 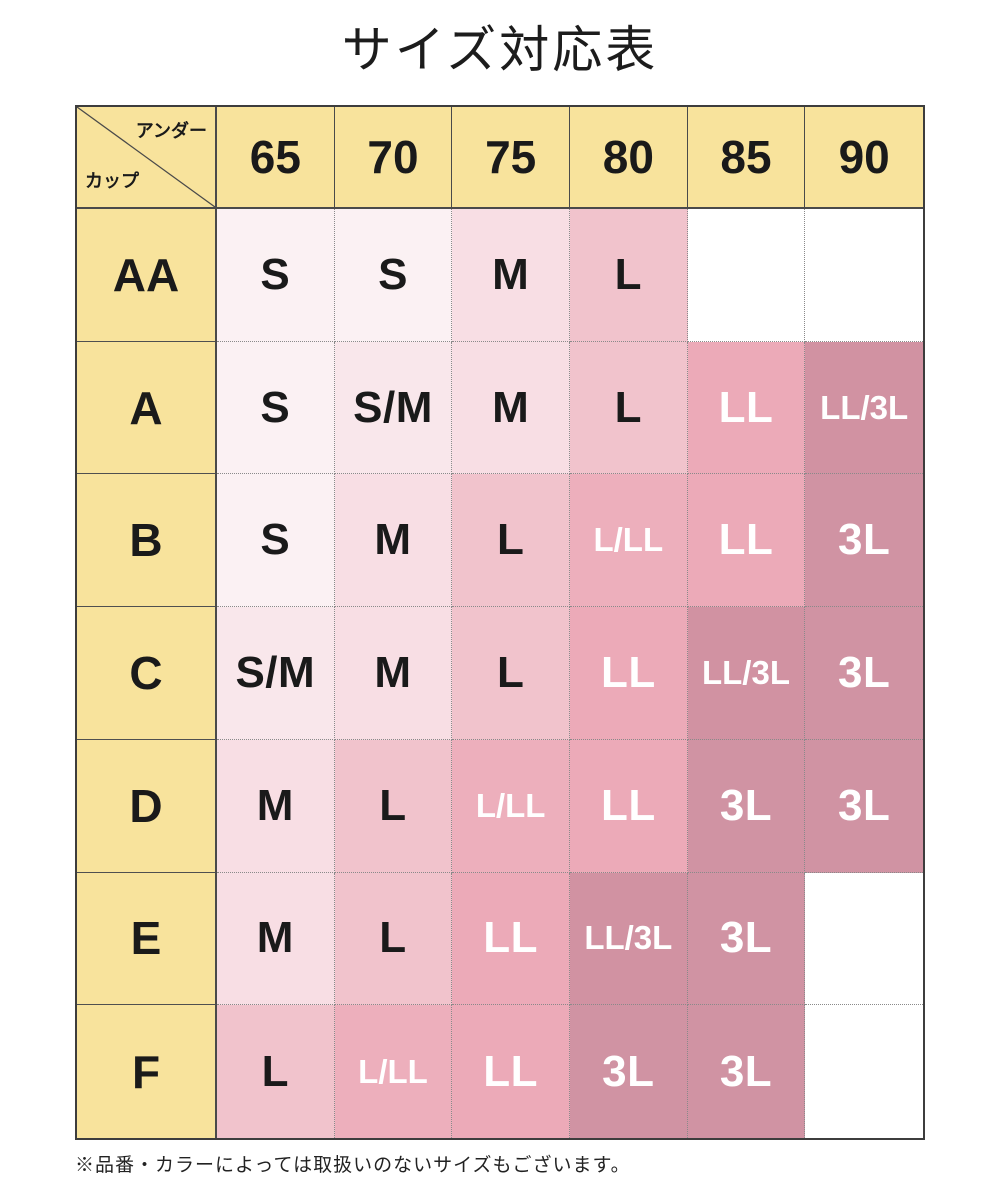 I want to click on footnote: ※品番・カラーによっては取扱いのないサイズもございます。, so click(x=353, y=1165).